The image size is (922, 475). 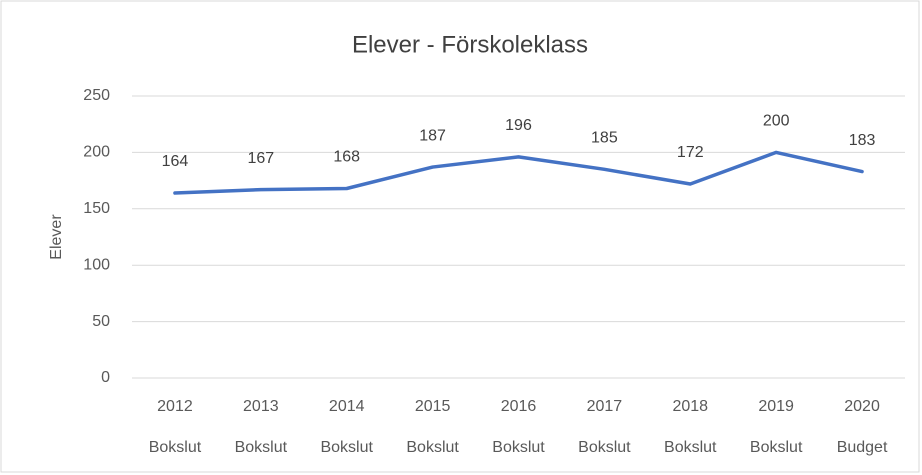 I want to click on x-tick-label: 2012, so click(x=175, y=406).